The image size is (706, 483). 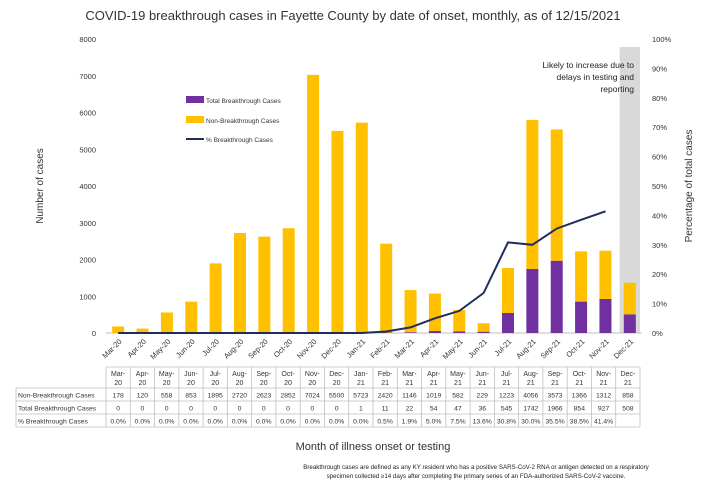 I want to click on table-cell: 41.4%, so click(x=603, y=422).